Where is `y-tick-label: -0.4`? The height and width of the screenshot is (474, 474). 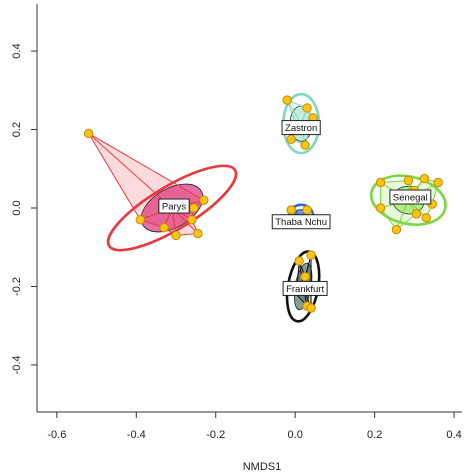 y-tick-label: -0.4 is located at coordinates (17, 364).